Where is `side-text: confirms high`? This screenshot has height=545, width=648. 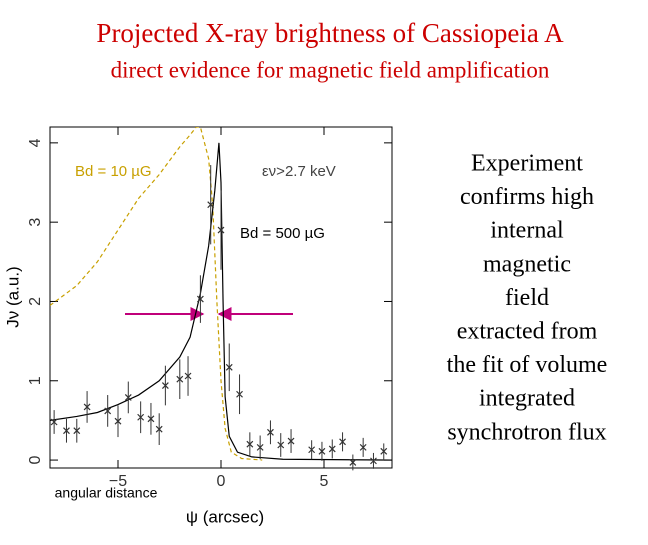
side-text: confirms high is located at coordinates (527, 197).